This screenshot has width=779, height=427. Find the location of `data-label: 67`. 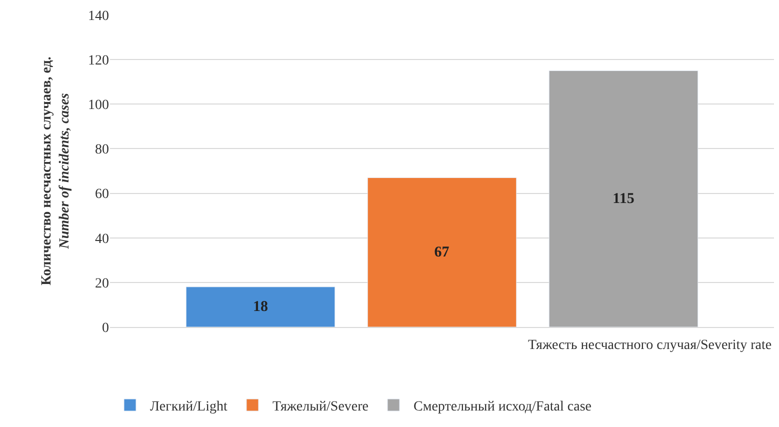

data-label: 67 is located at coordinates (442, 252).